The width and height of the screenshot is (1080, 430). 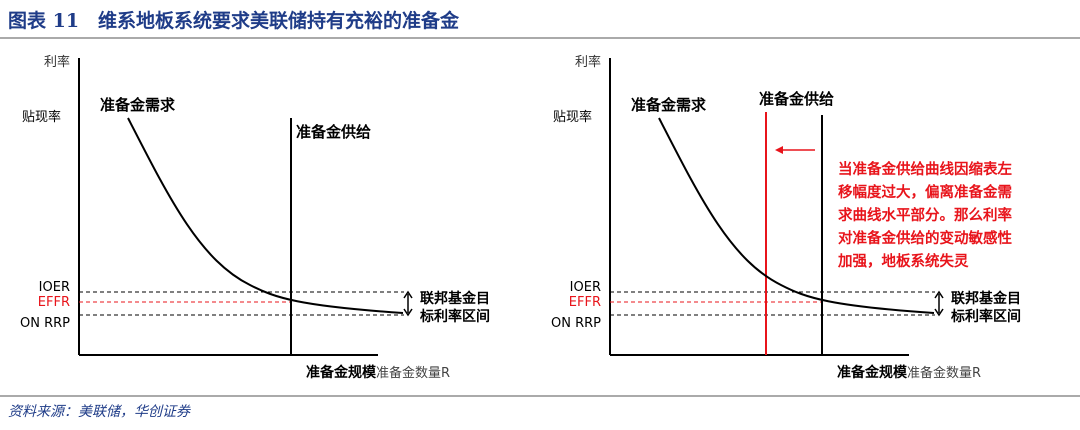 I want to click on source-note: 资料来源：美联储，华创证券, so click(x=99, y=412).